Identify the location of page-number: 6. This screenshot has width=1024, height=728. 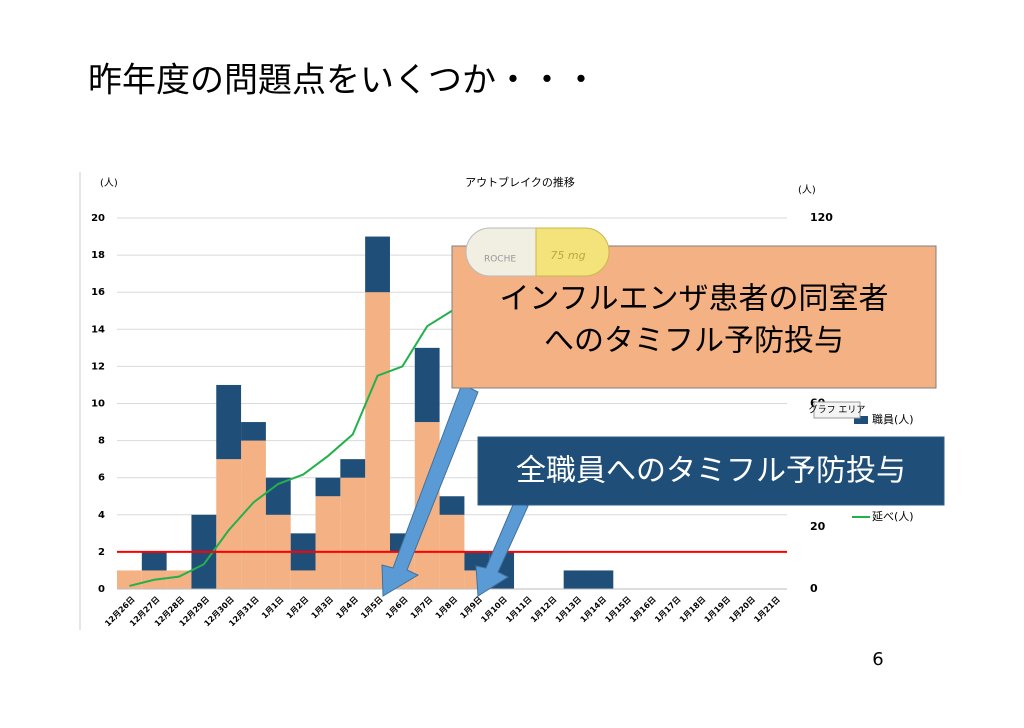
(877, 659).